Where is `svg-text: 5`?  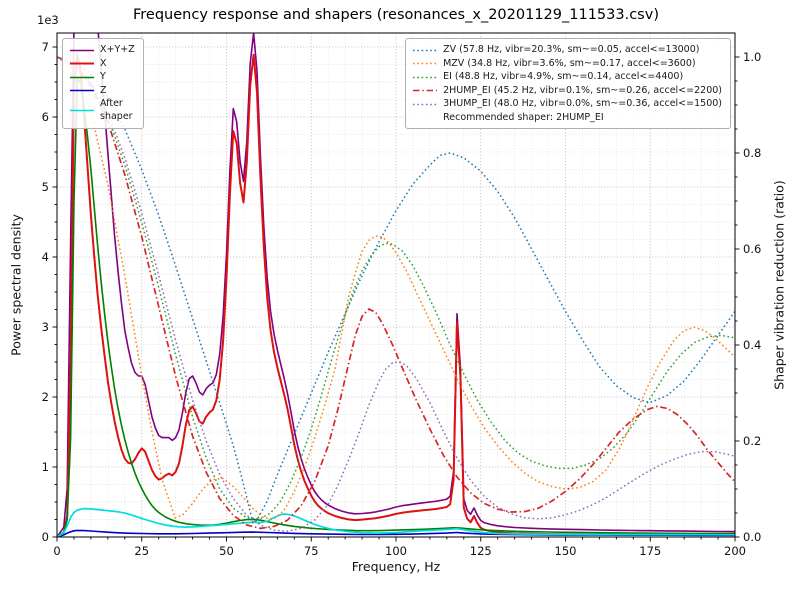
svg-text: 5 is located at coordinates (45, 187).